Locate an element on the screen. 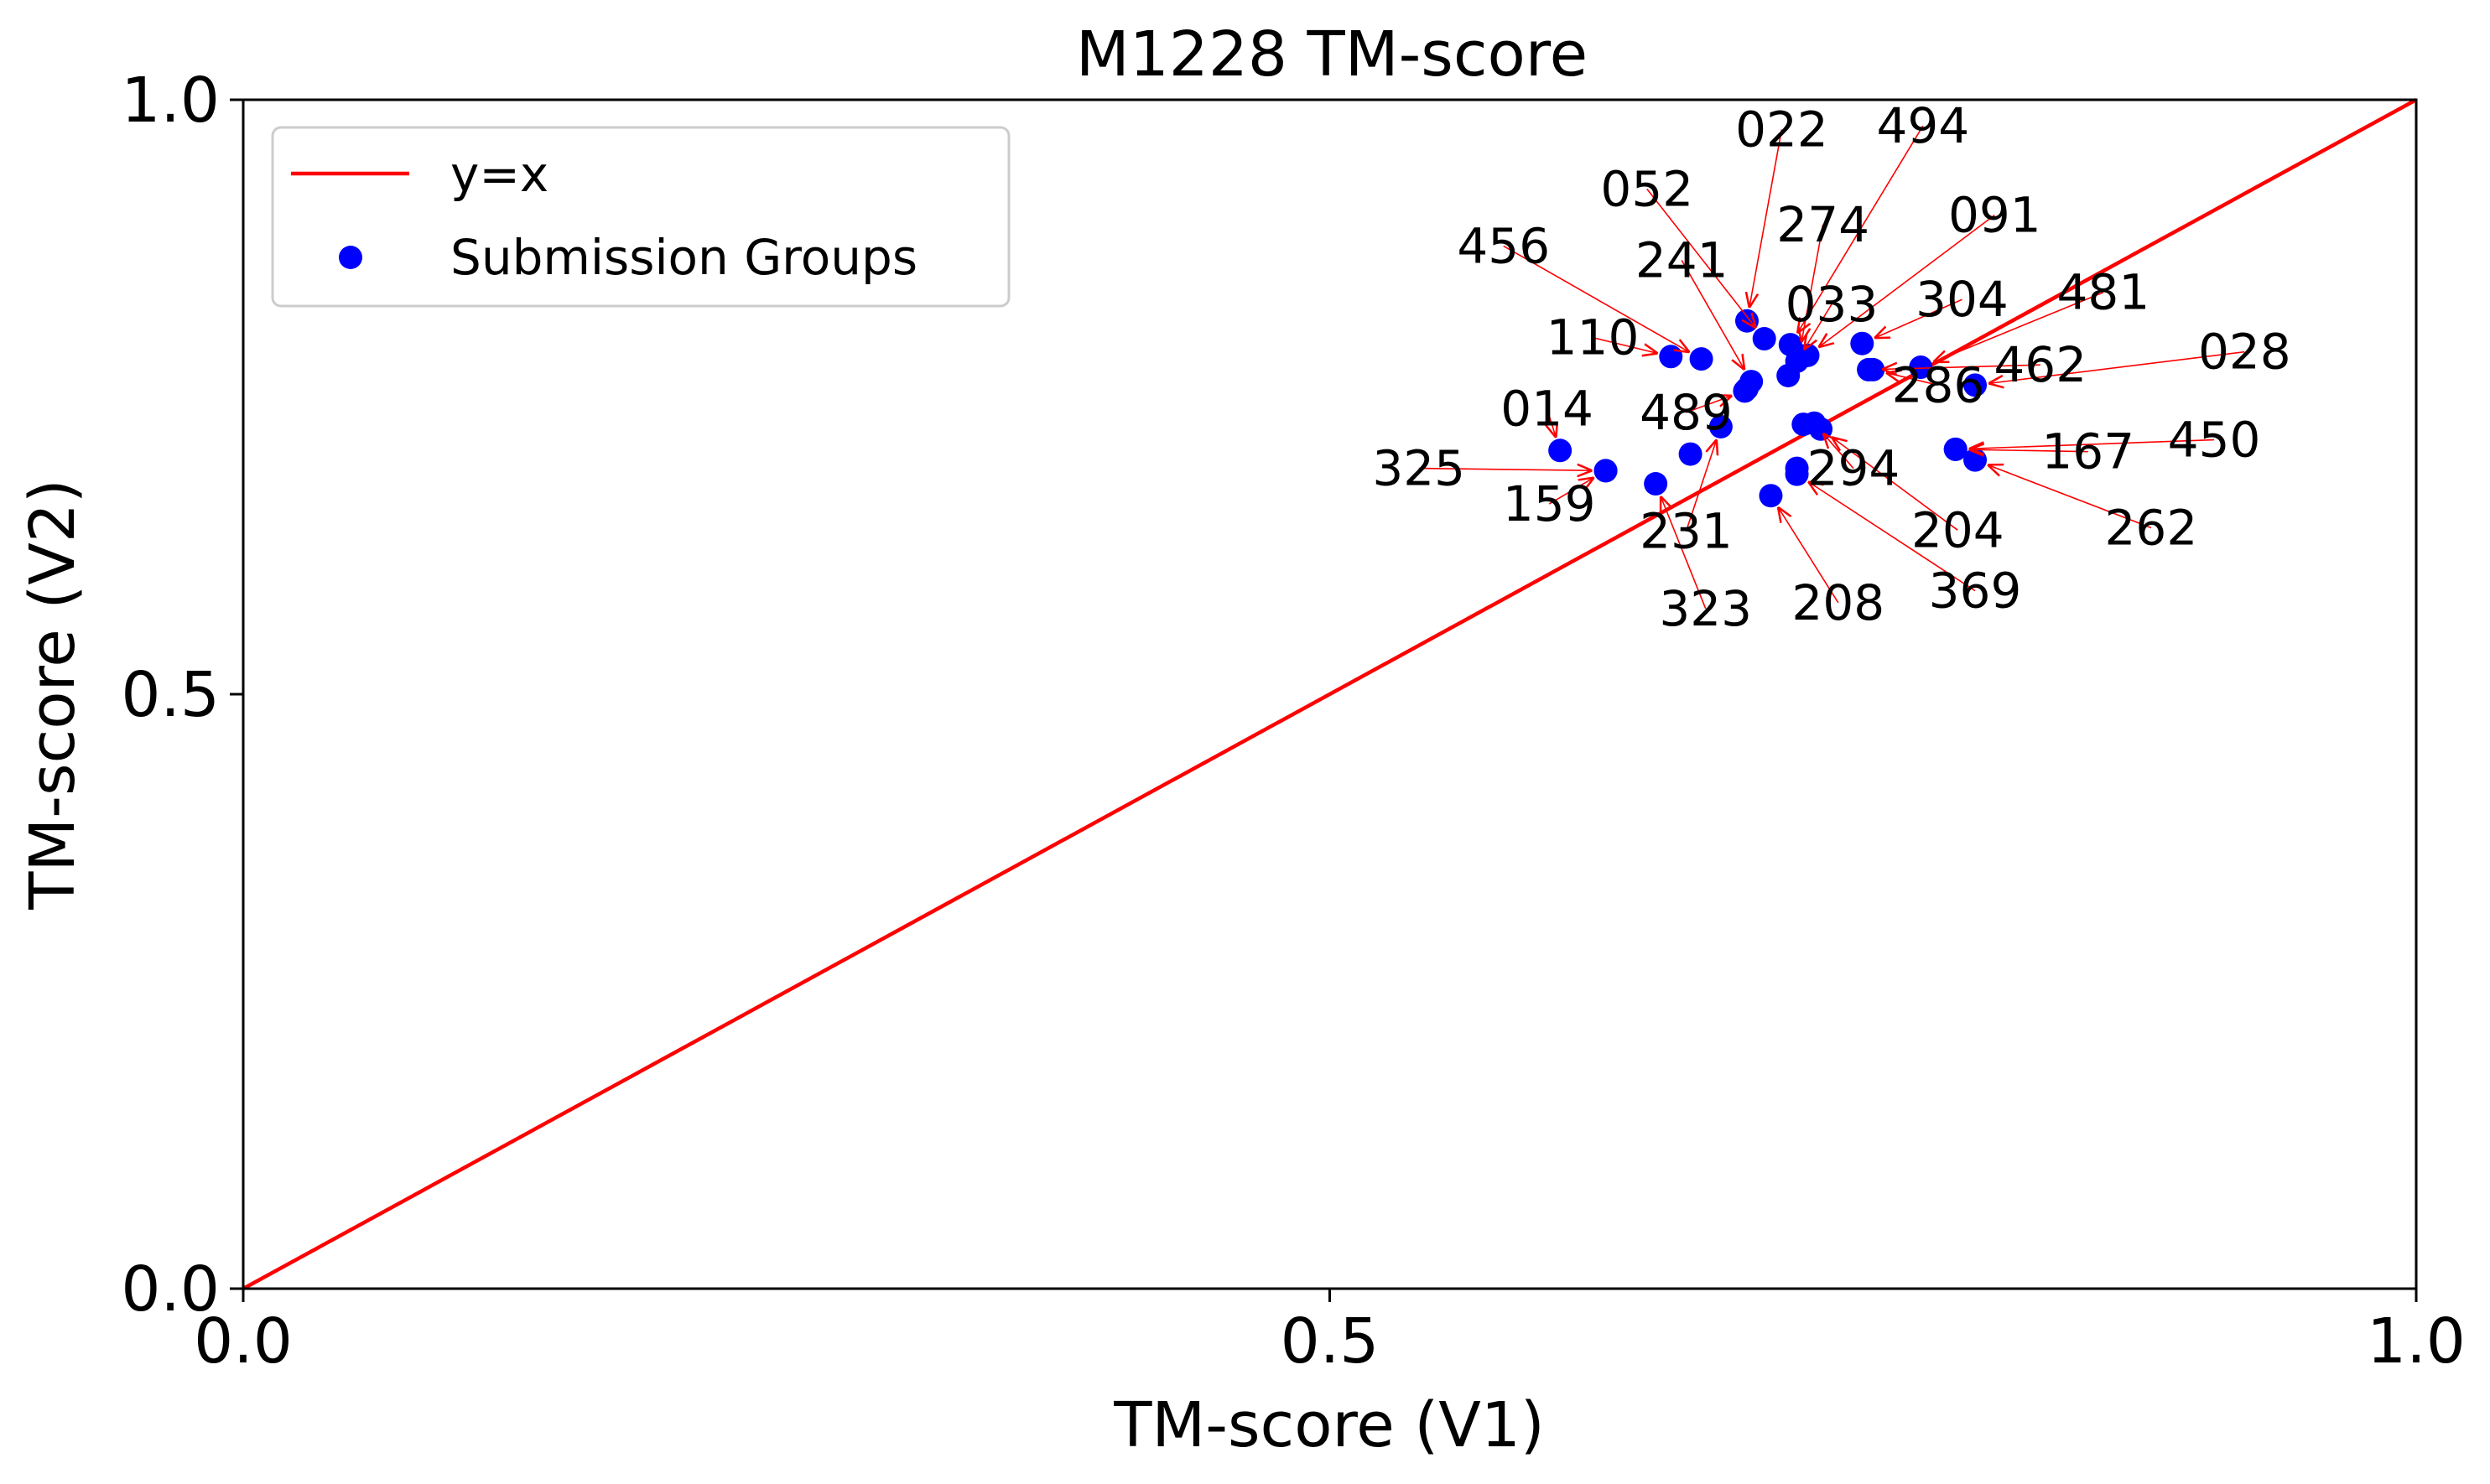 This screenshot has height=1484, width=2490. point-label: 167 is located at coordinates (2087, 451).